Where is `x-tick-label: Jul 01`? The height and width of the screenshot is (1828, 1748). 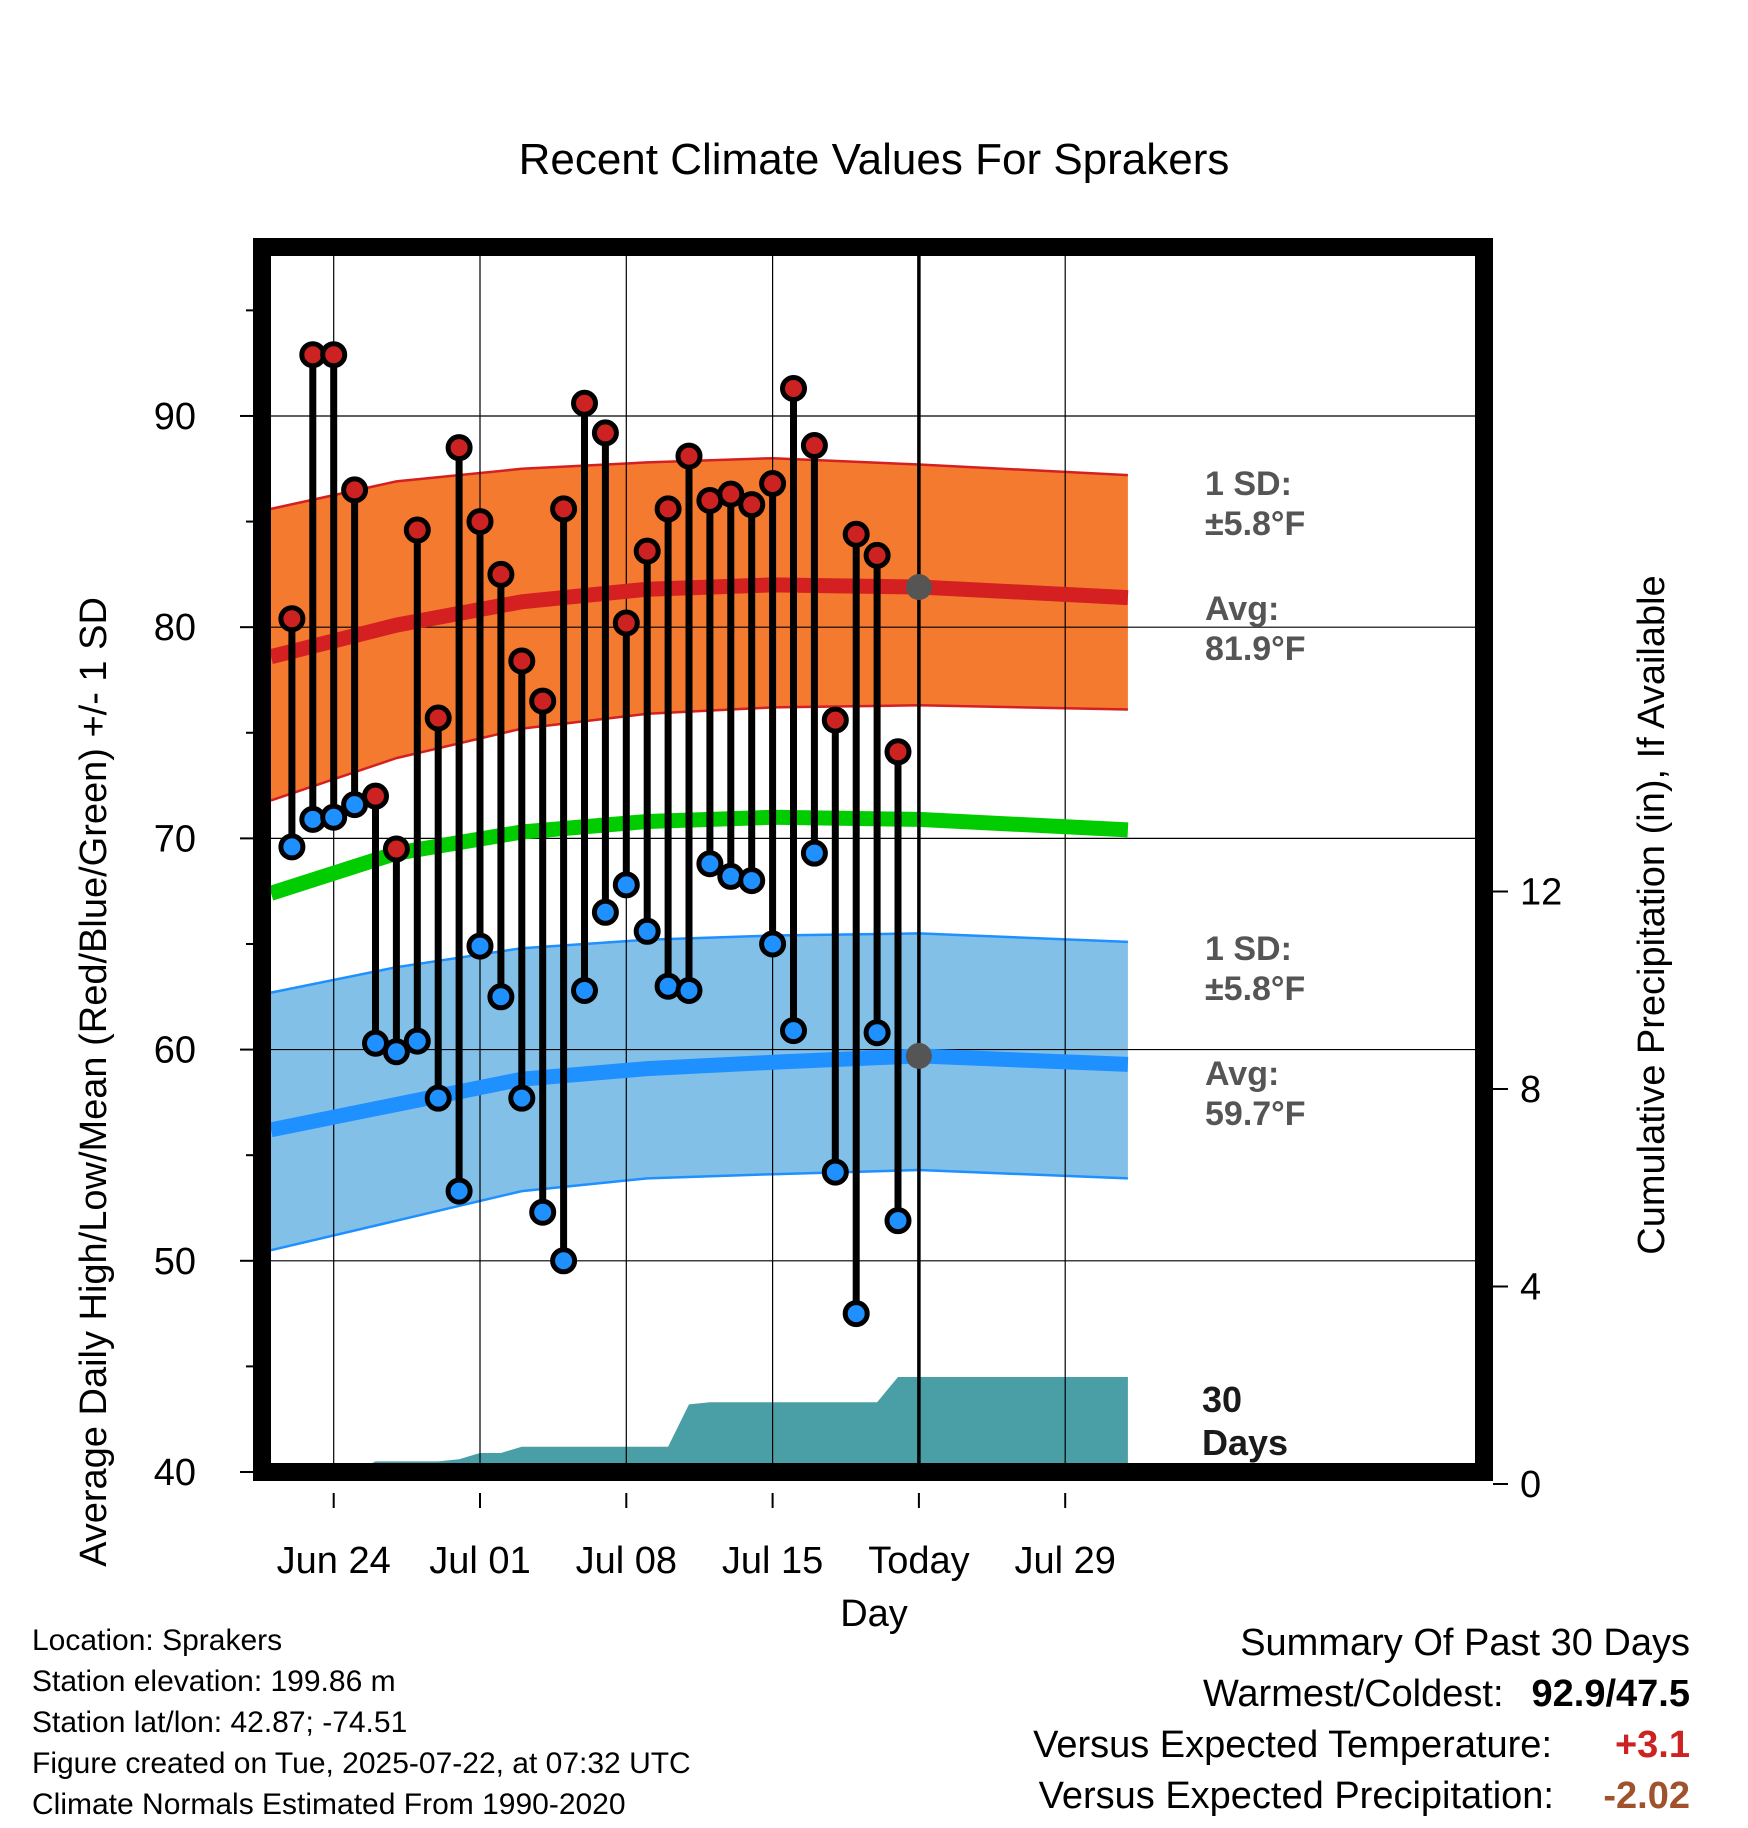 x-tick-label: Jul 01 is located at coordinates (479, 1561).